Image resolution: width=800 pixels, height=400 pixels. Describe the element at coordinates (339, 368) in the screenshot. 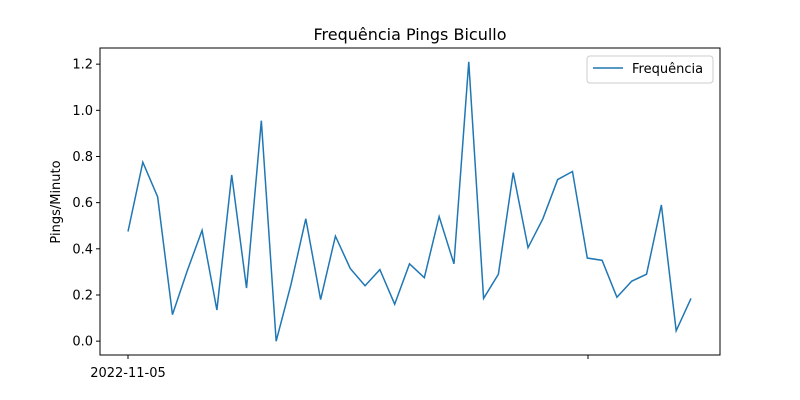

I see `x-axis: 2022-11-05` at that location.